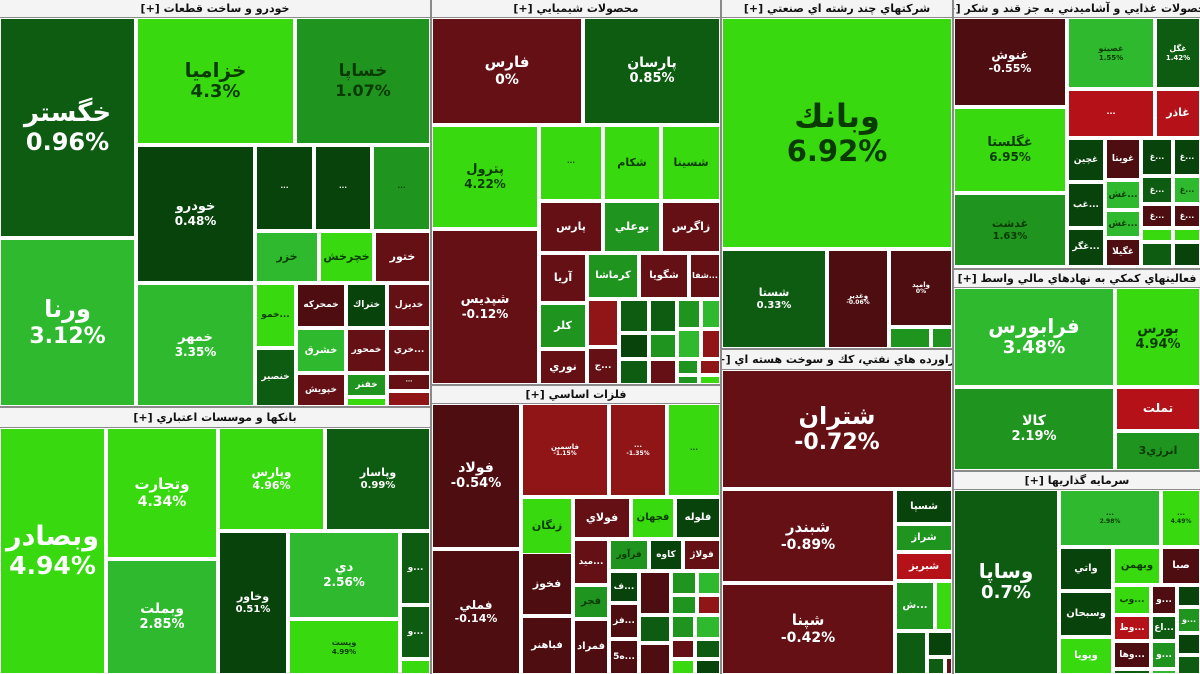 The height and width of the screenshot is (674, 1200). I want to click on treemap-cell: ...غگر, so click(1086, 247).